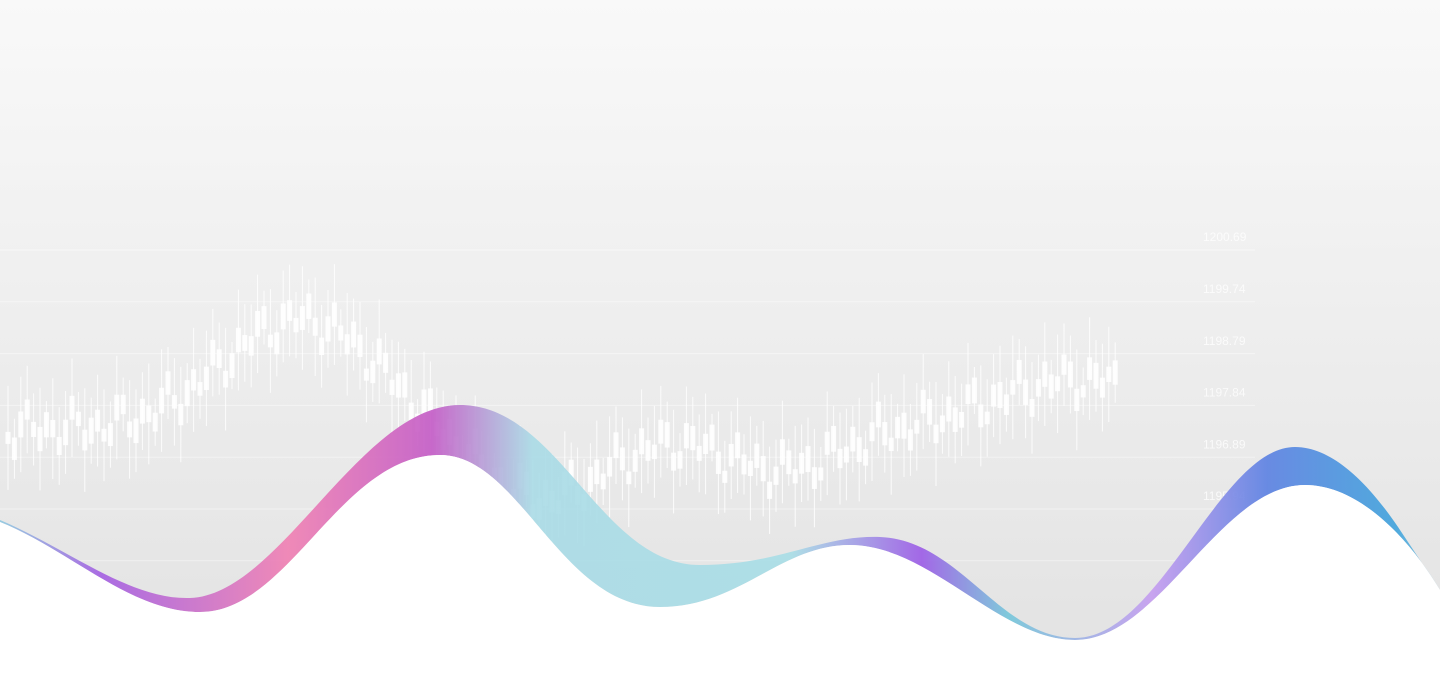 The image size is (1440, 677). What do you see at coordinates (1224, 341) in the screenshot?
I see `price-label: 1198.79` at bounding box center [1224, 341].